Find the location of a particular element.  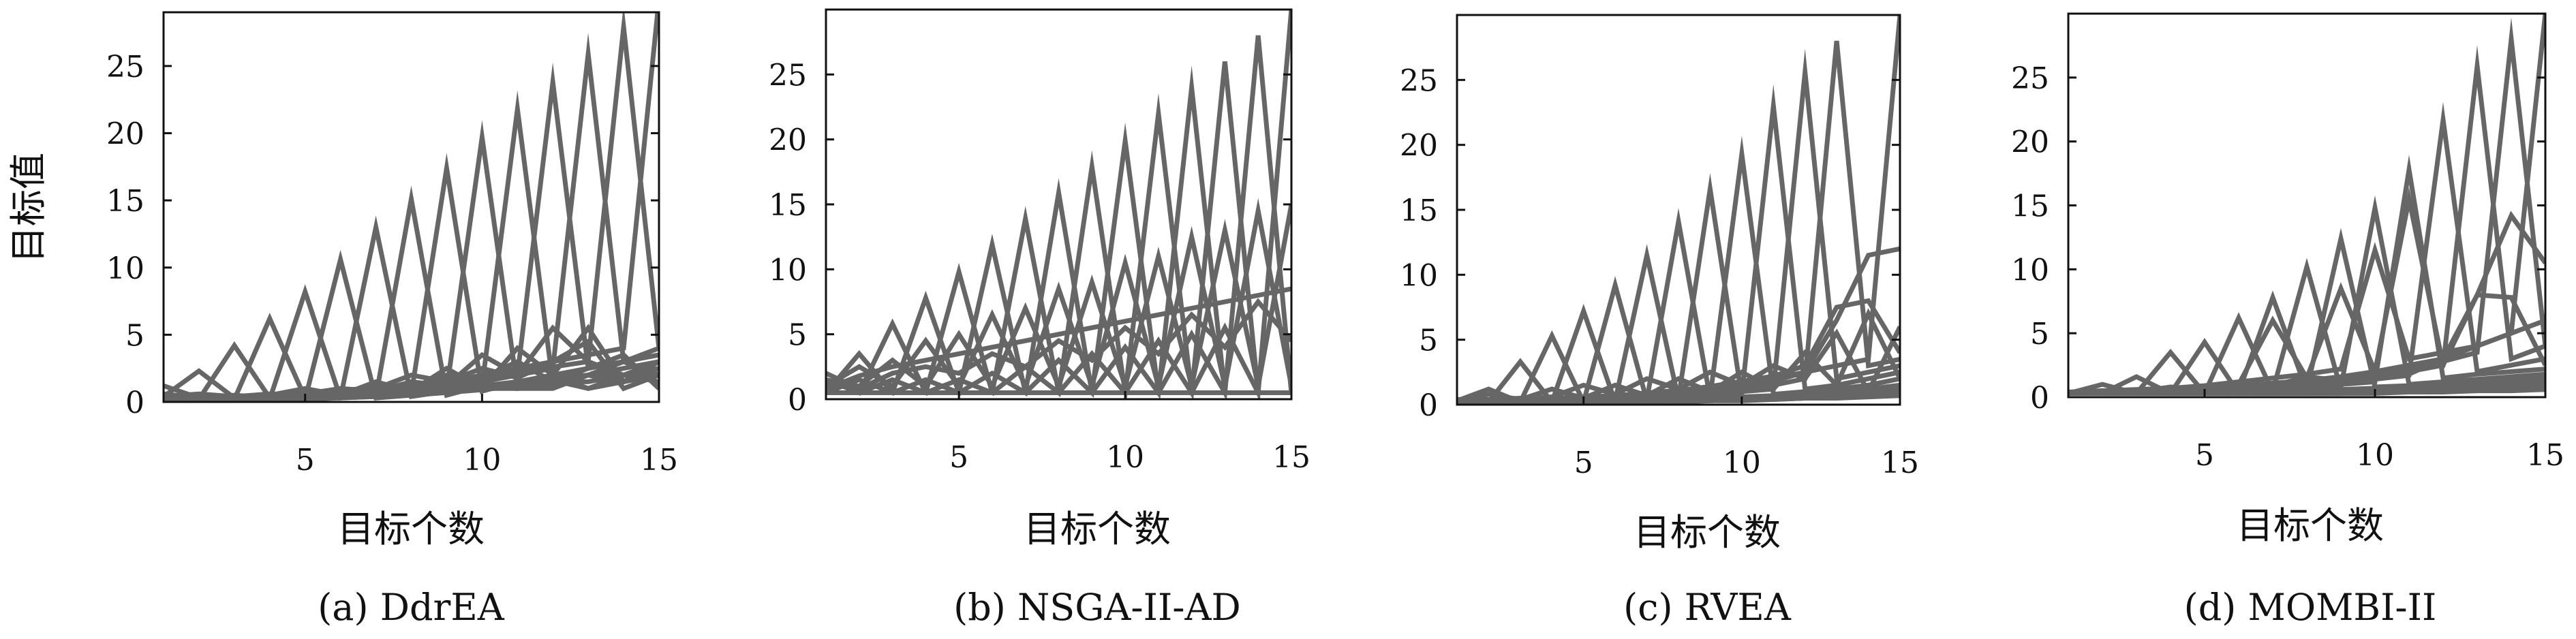

panel-c-caption: (c) RVEA is located at coordinates (1707, 607).